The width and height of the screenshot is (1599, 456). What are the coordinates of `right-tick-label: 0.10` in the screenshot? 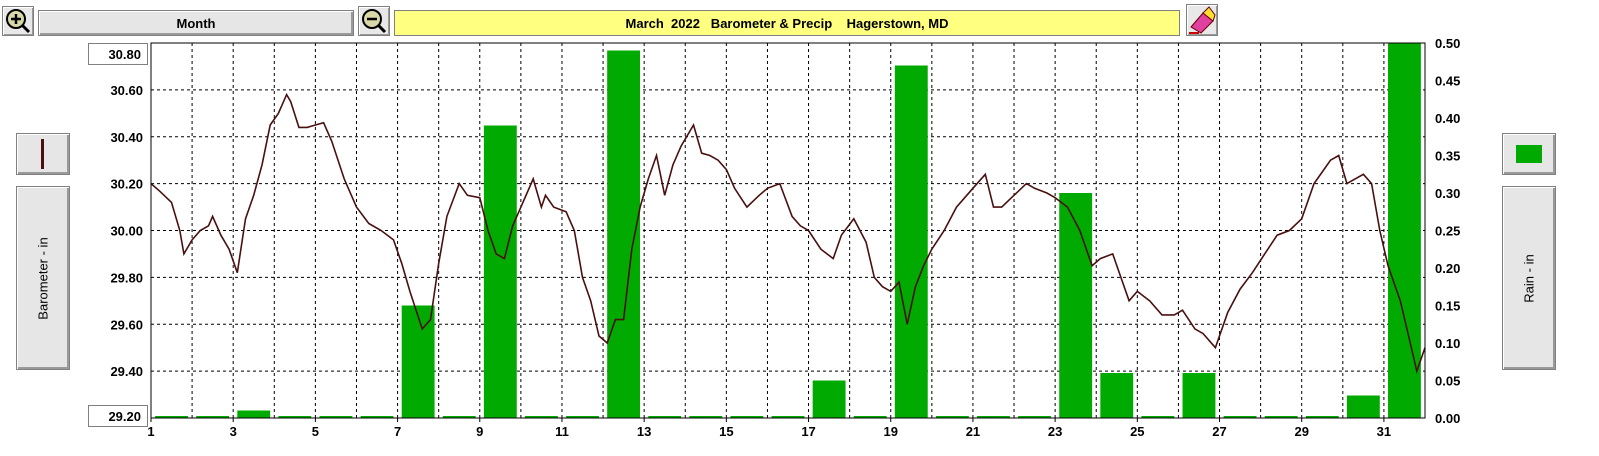 It's located at (1447, 343).